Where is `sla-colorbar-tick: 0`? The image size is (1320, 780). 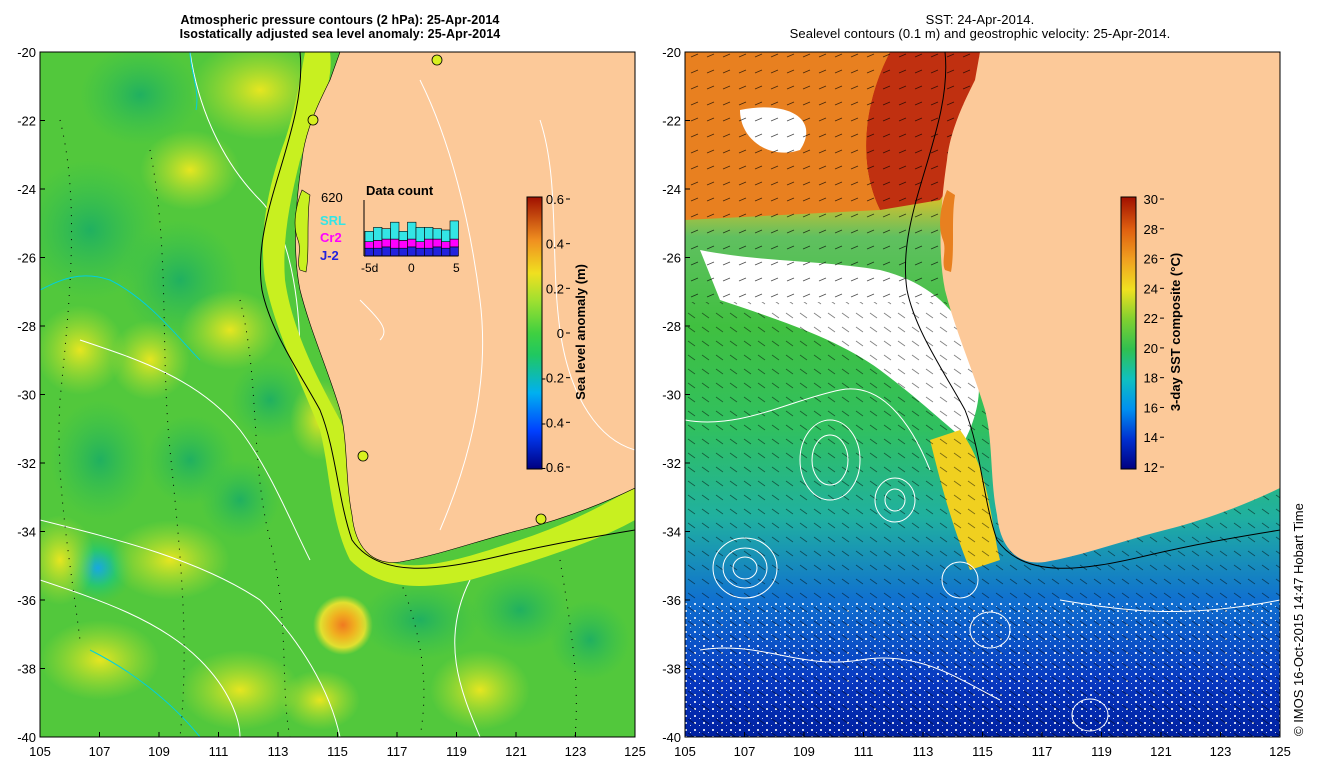 sla-colorbar-tick: 0 is located at coordinates (560, 333).